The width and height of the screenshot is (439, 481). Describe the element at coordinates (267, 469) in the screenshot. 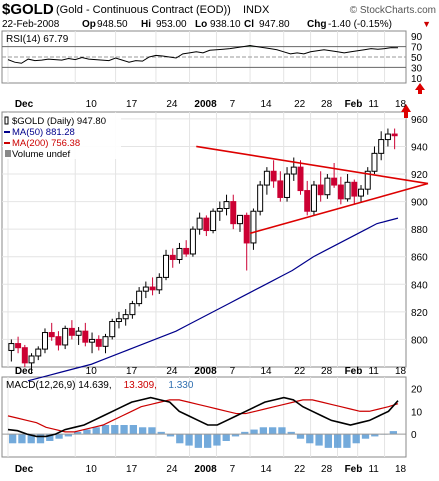

I see `xlabel-bottom-6: 14` at that location.